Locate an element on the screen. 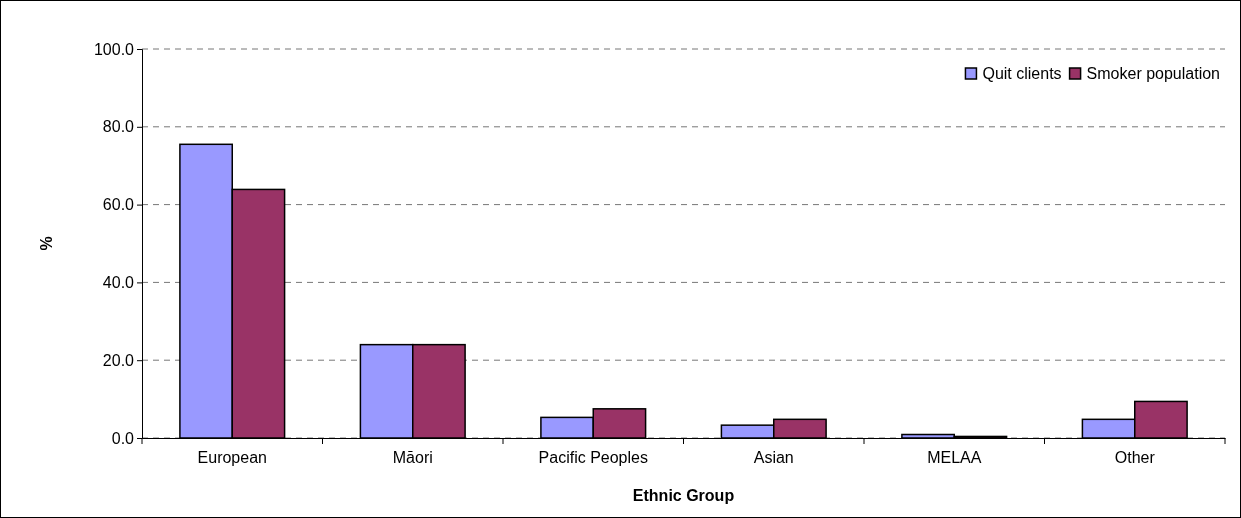 Image resolution: width=1241 pixels, height=518 pixels. y-tick-label: 100.0 is located at coordinates (114, 49).